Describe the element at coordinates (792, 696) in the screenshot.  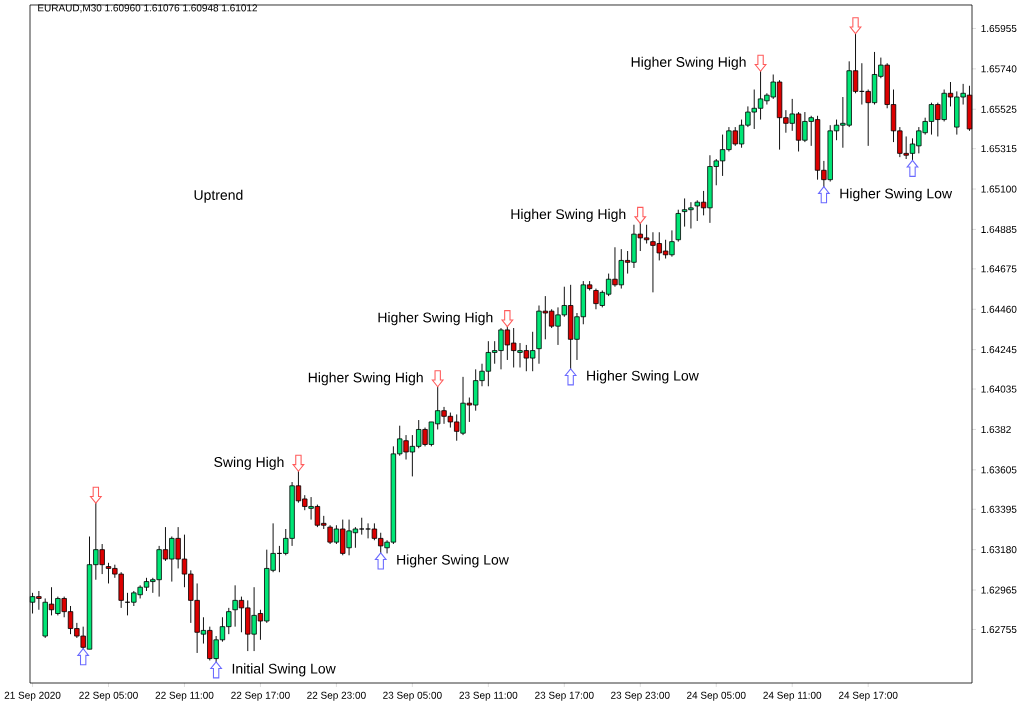
I see `x-tick-label: 24 Sep 11:00` at that location.